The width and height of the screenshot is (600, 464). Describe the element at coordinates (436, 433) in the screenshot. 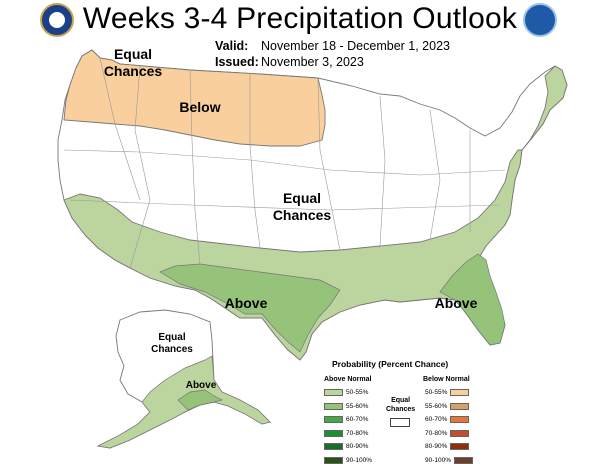

I see `legend-below-label: 70-80%` at that location.